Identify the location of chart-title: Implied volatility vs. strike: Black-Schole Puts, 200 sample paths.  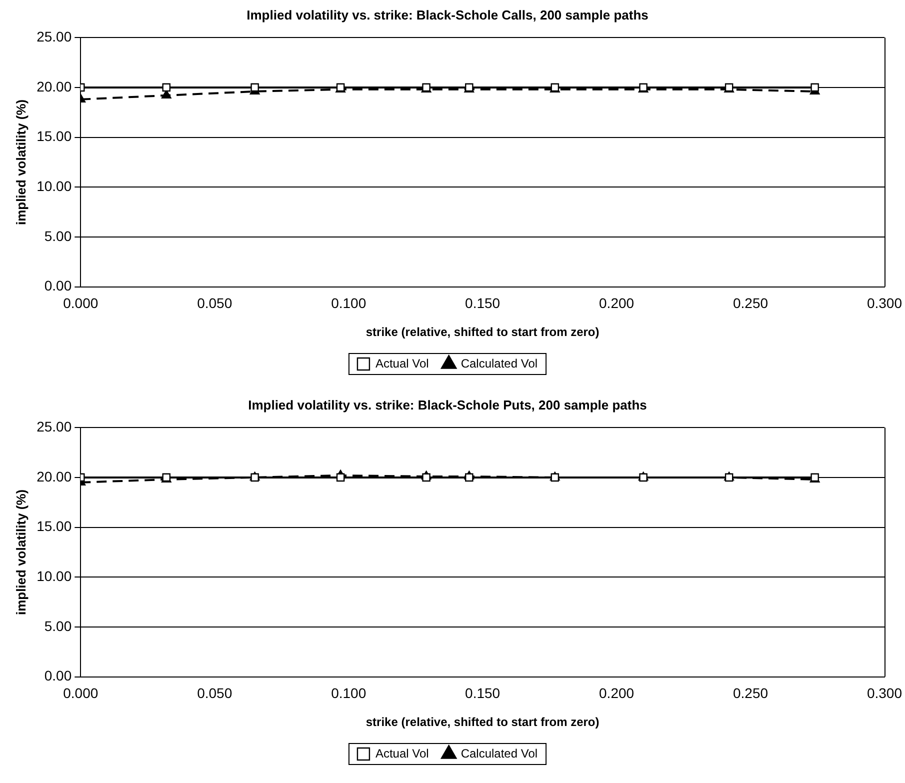
(447, 404).